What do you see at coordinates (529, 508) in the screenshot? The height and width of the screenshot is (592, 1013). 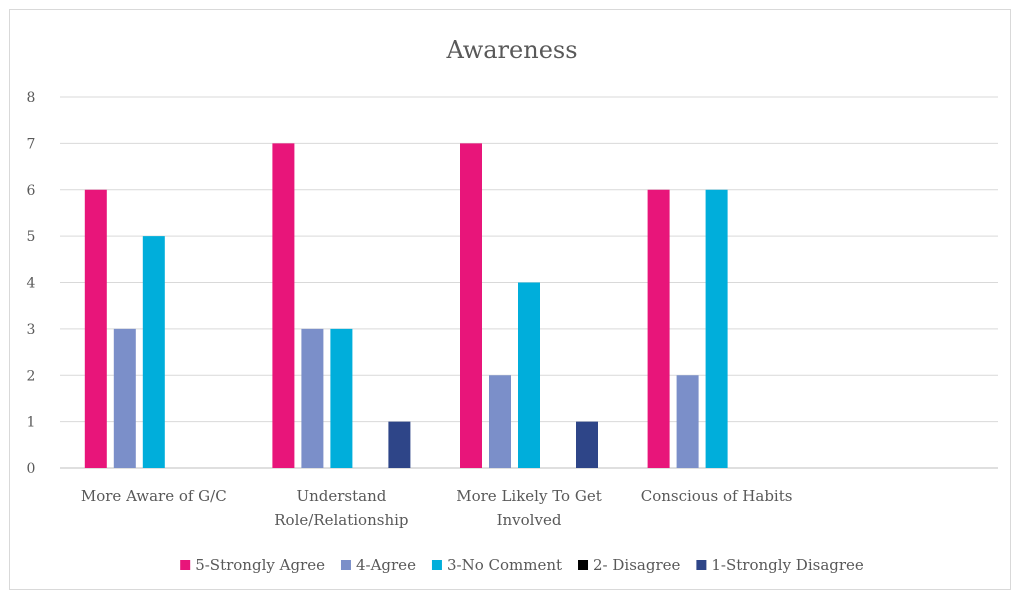 I see `x-category-label: More Likely To Get Involved` at bounding box center [529, 508].